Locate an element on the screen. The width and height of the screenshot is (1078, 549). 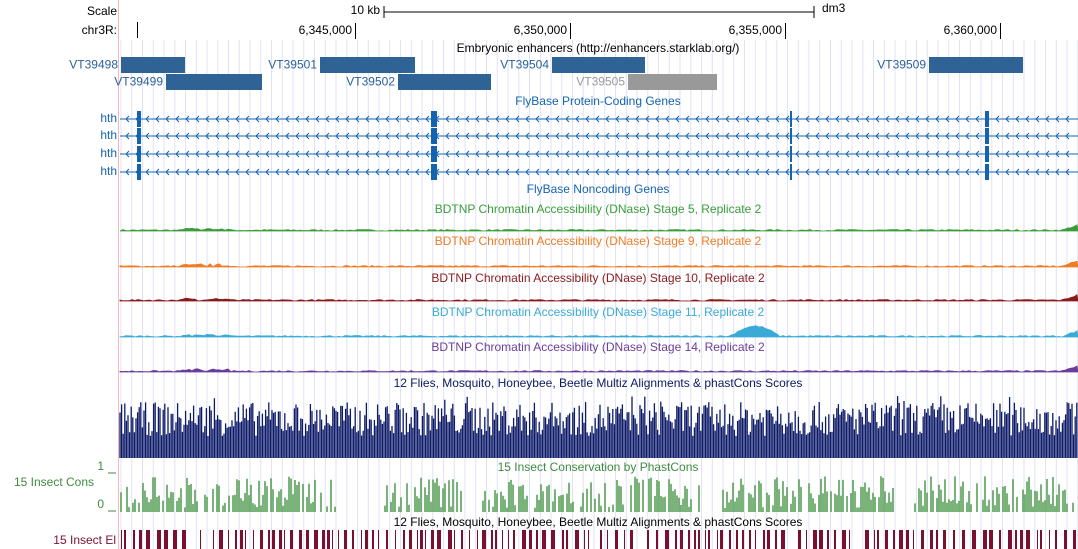
enhancer-label: VT39501 is located at coordinates (292, 65).